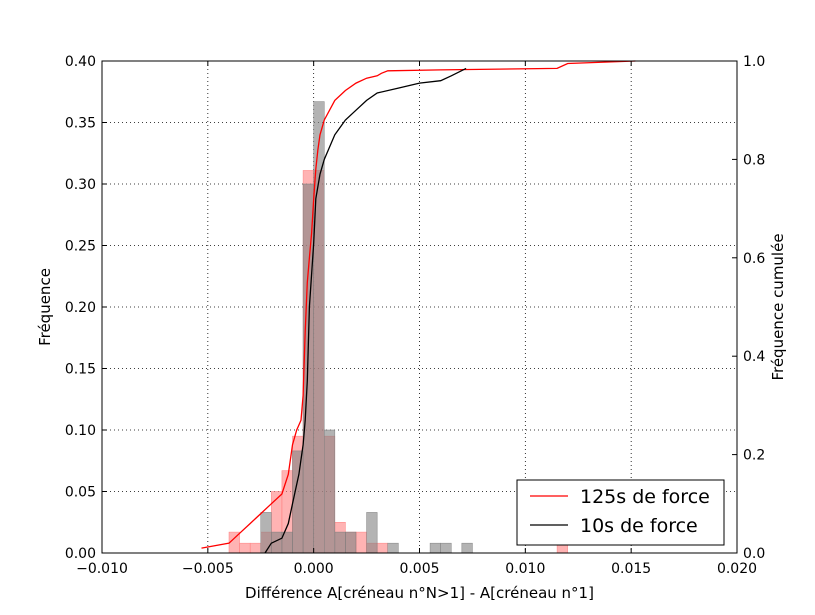 The image size is (815, 615). What do you see at coordinates (314, 569) in the screenshot?
I see `x-tick-label: 0.000` at bounding box center [314, 569].